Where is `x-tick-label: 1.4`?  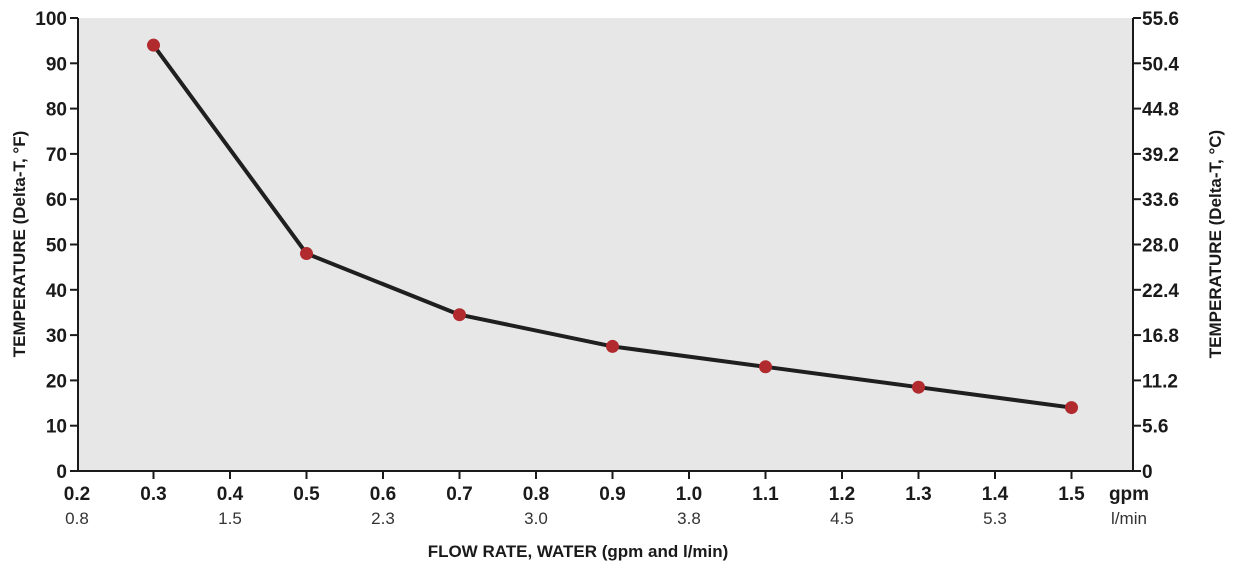
x-tick-label: 1.4 is located at coordinates (995, 494).